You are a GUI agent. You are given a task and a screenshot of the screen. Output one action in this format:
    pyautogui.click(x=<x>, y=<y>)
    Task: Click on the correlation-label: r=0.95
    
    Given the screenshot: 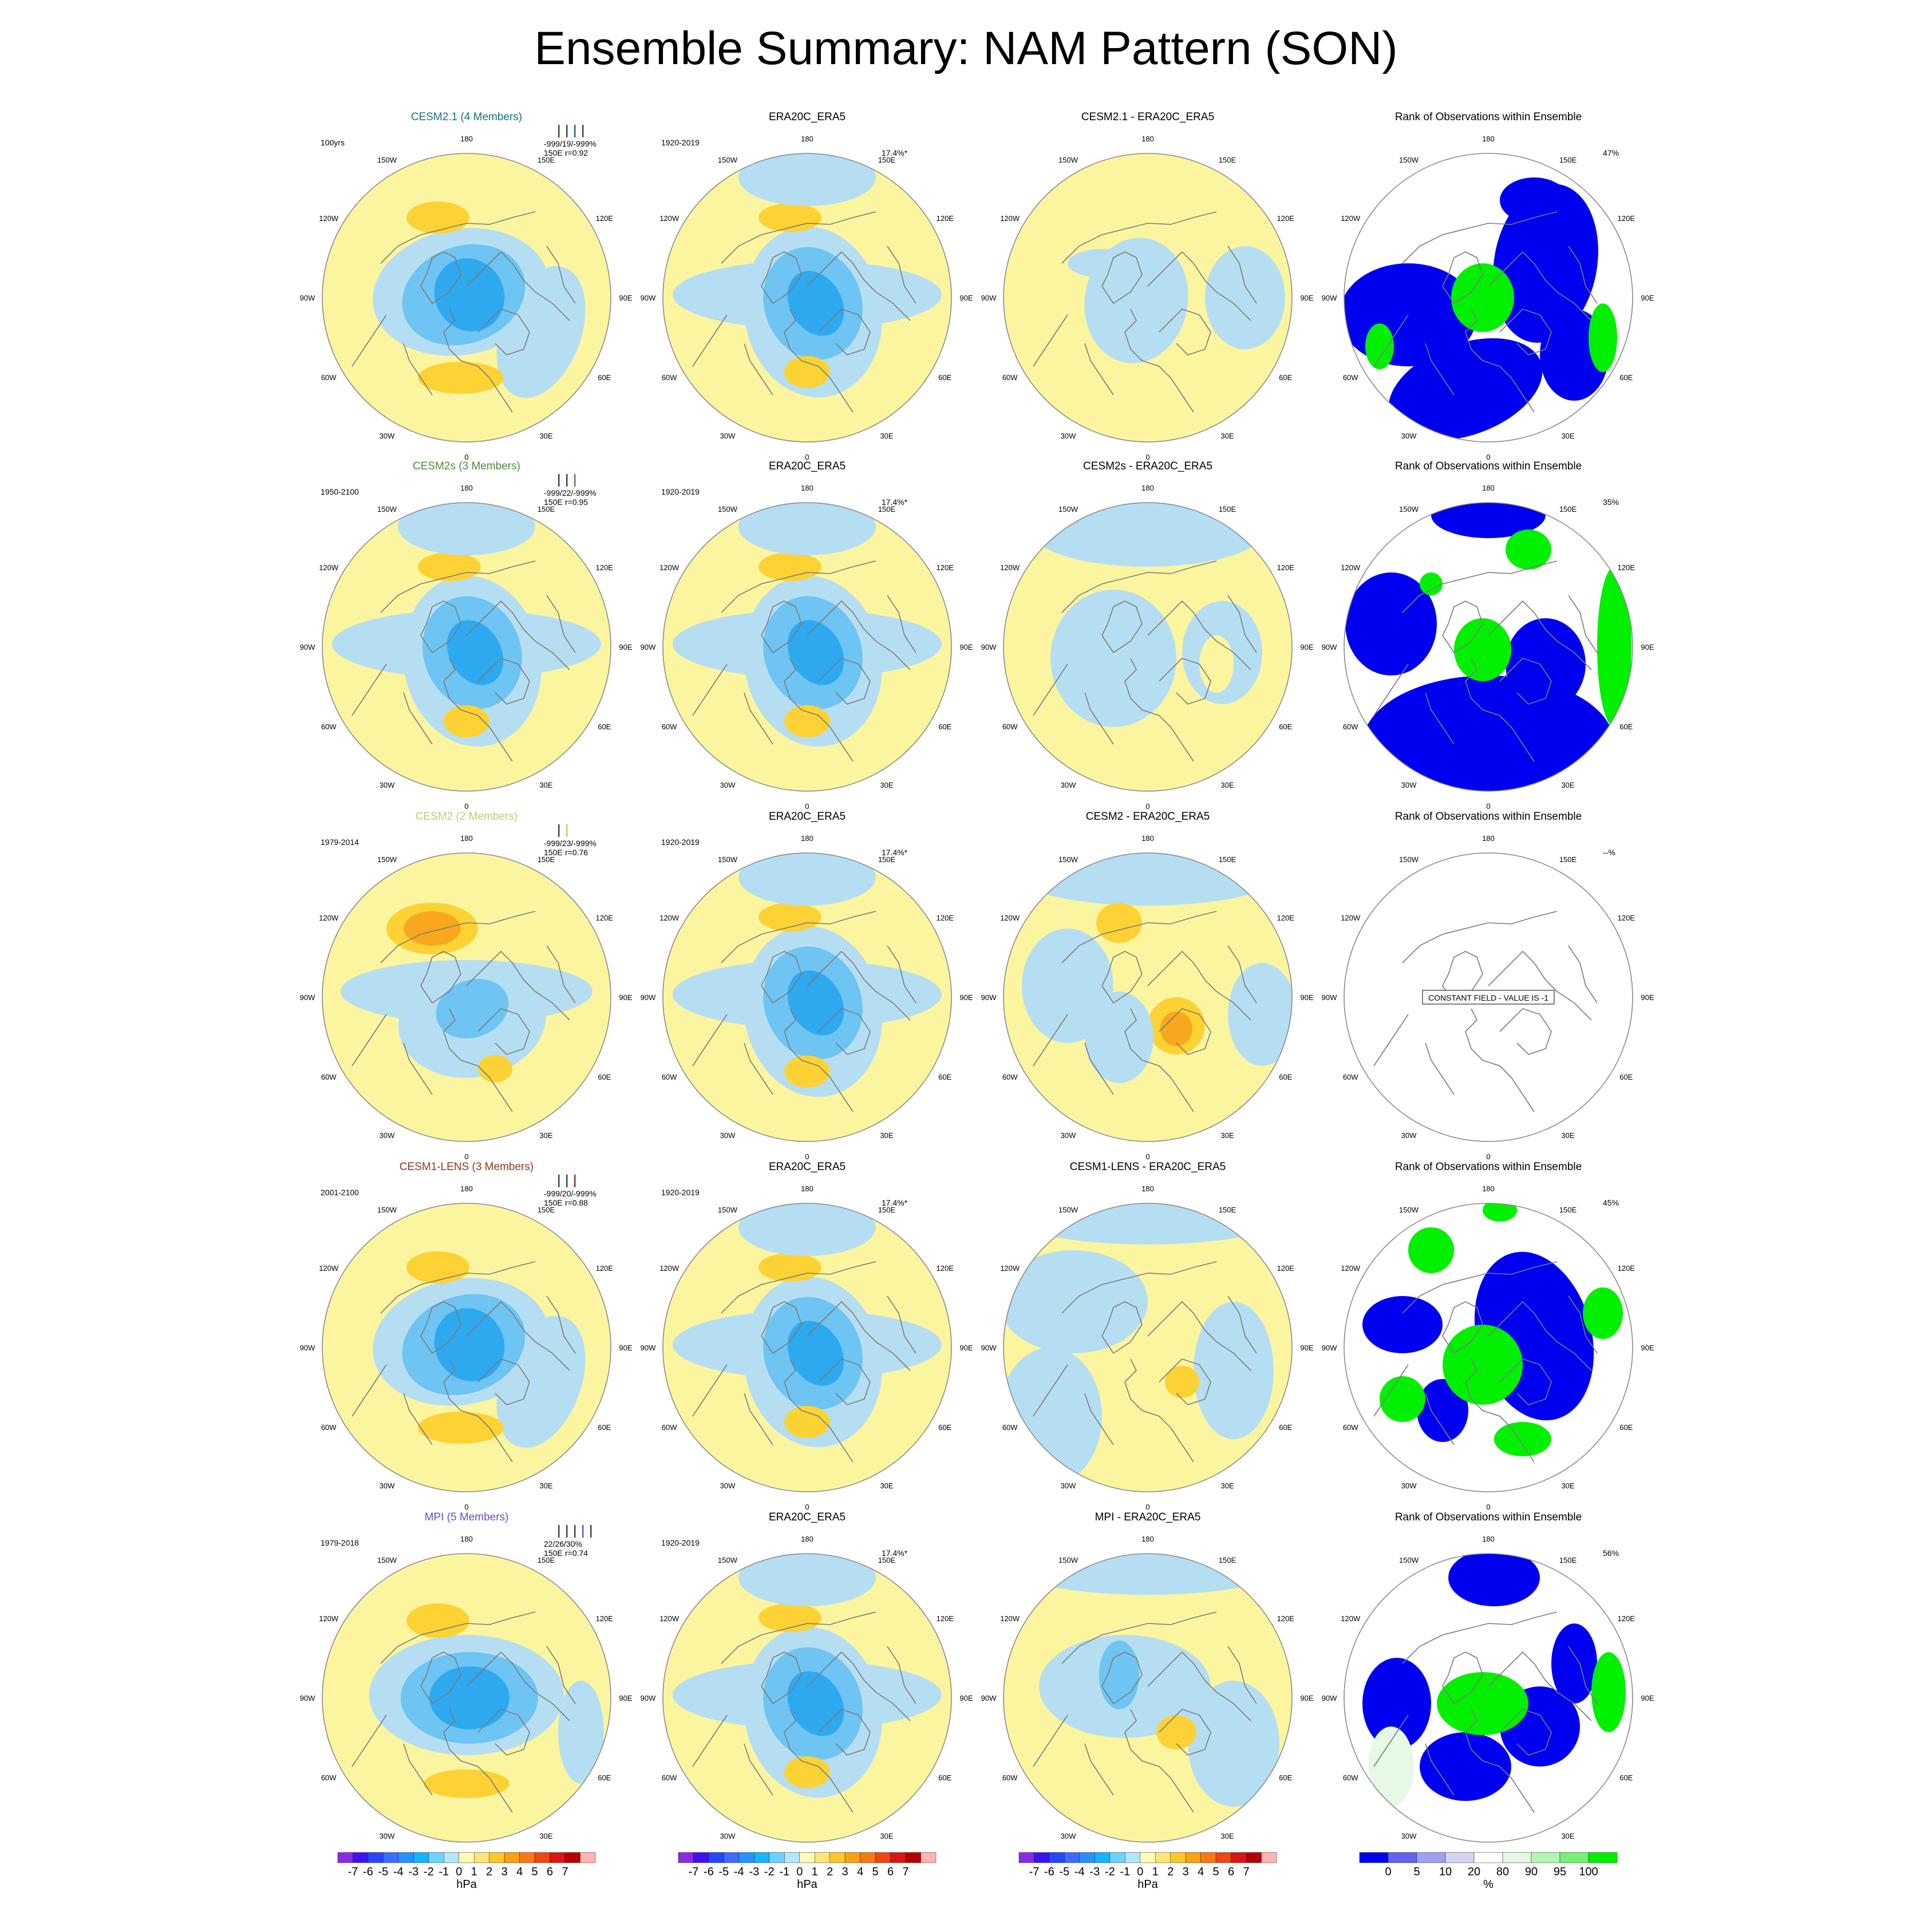 What is the action you would take?
    pyautogui.click(x=576, y=502)
    